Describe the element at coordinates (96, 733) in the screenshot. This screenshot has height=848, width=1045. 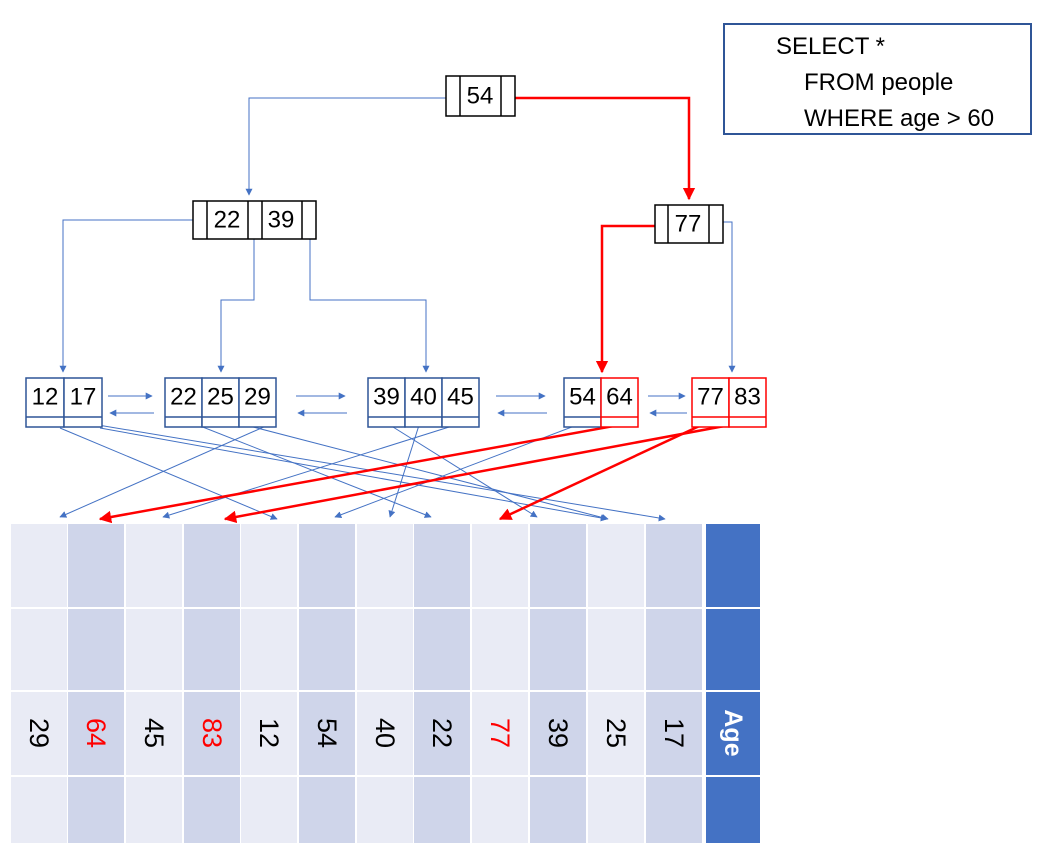
I see `matched-age-value: 64` at that location.